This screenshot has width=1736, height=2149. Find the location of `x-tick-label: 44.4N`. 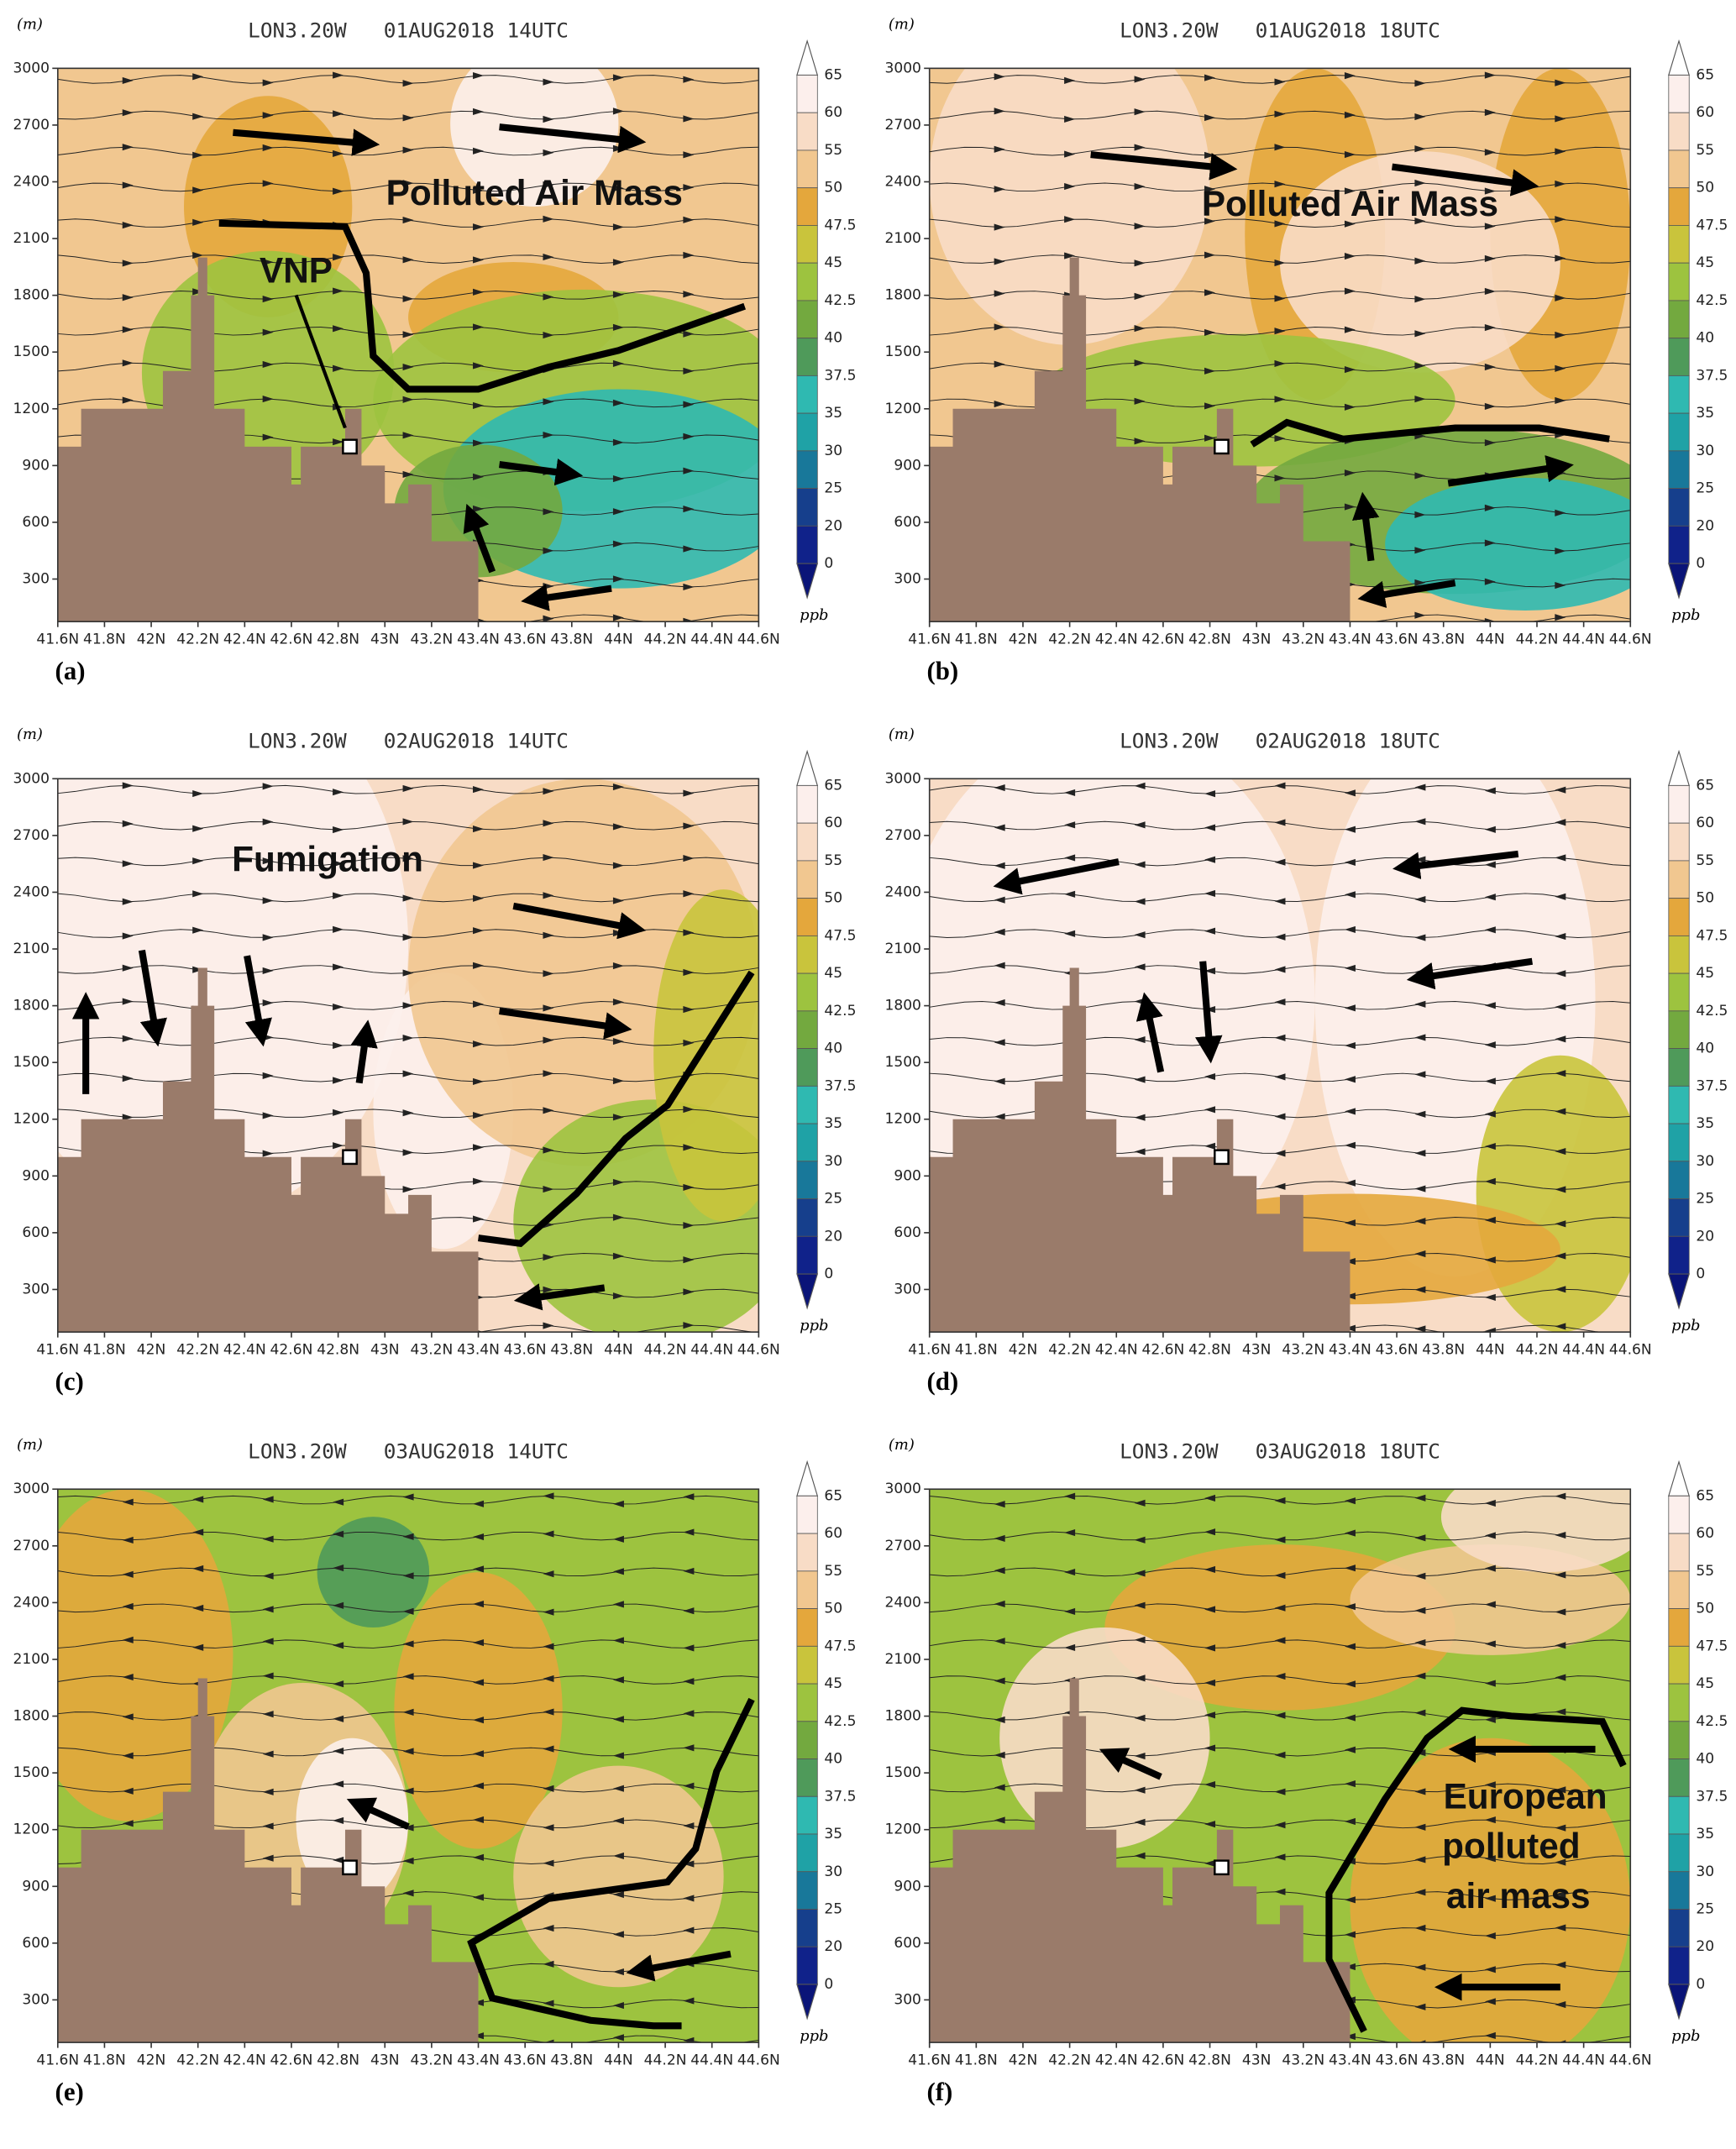

x-tick-label: 44.4N is located at coordinates (711, 639).